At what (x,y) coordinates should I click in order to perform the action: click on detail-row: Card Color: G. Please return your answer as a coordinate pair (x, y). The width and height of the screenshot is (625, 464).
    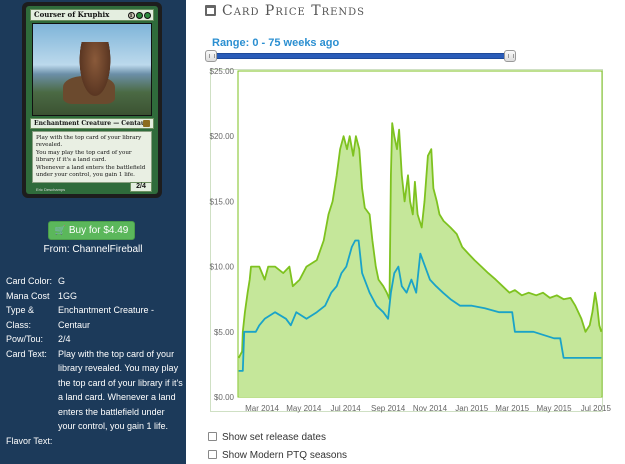
    Looking at the image, I should click on (36, 281).